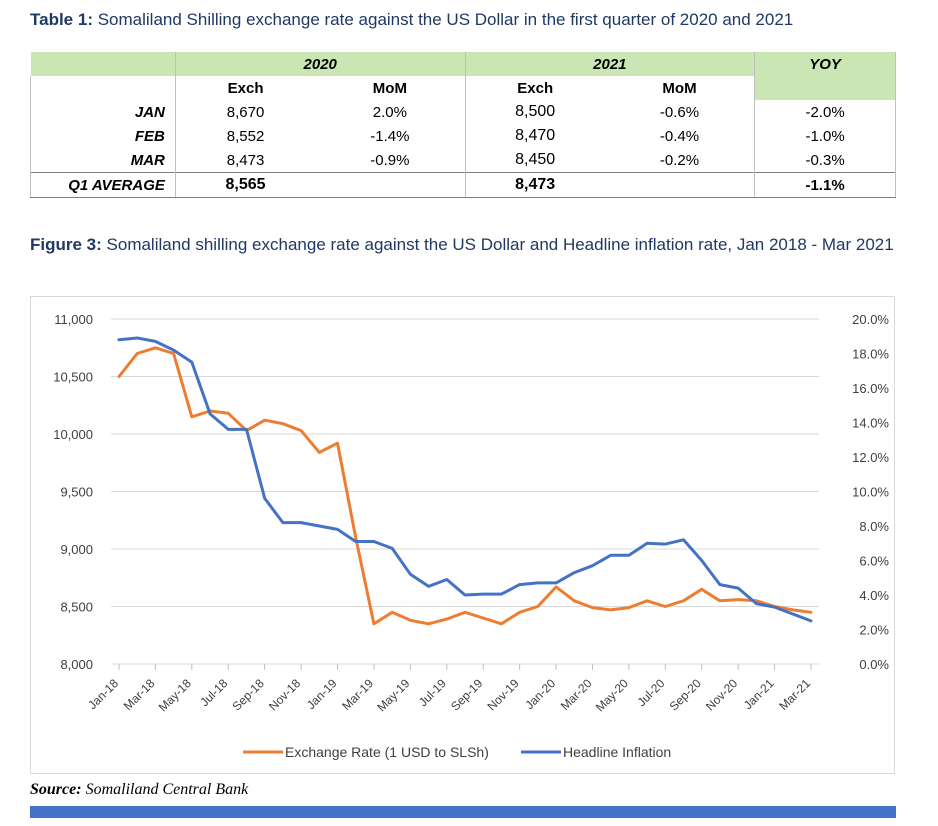  Describe the element at coordinates (103, 112) in the screenshot. I see `row-label: JAN` at that location.